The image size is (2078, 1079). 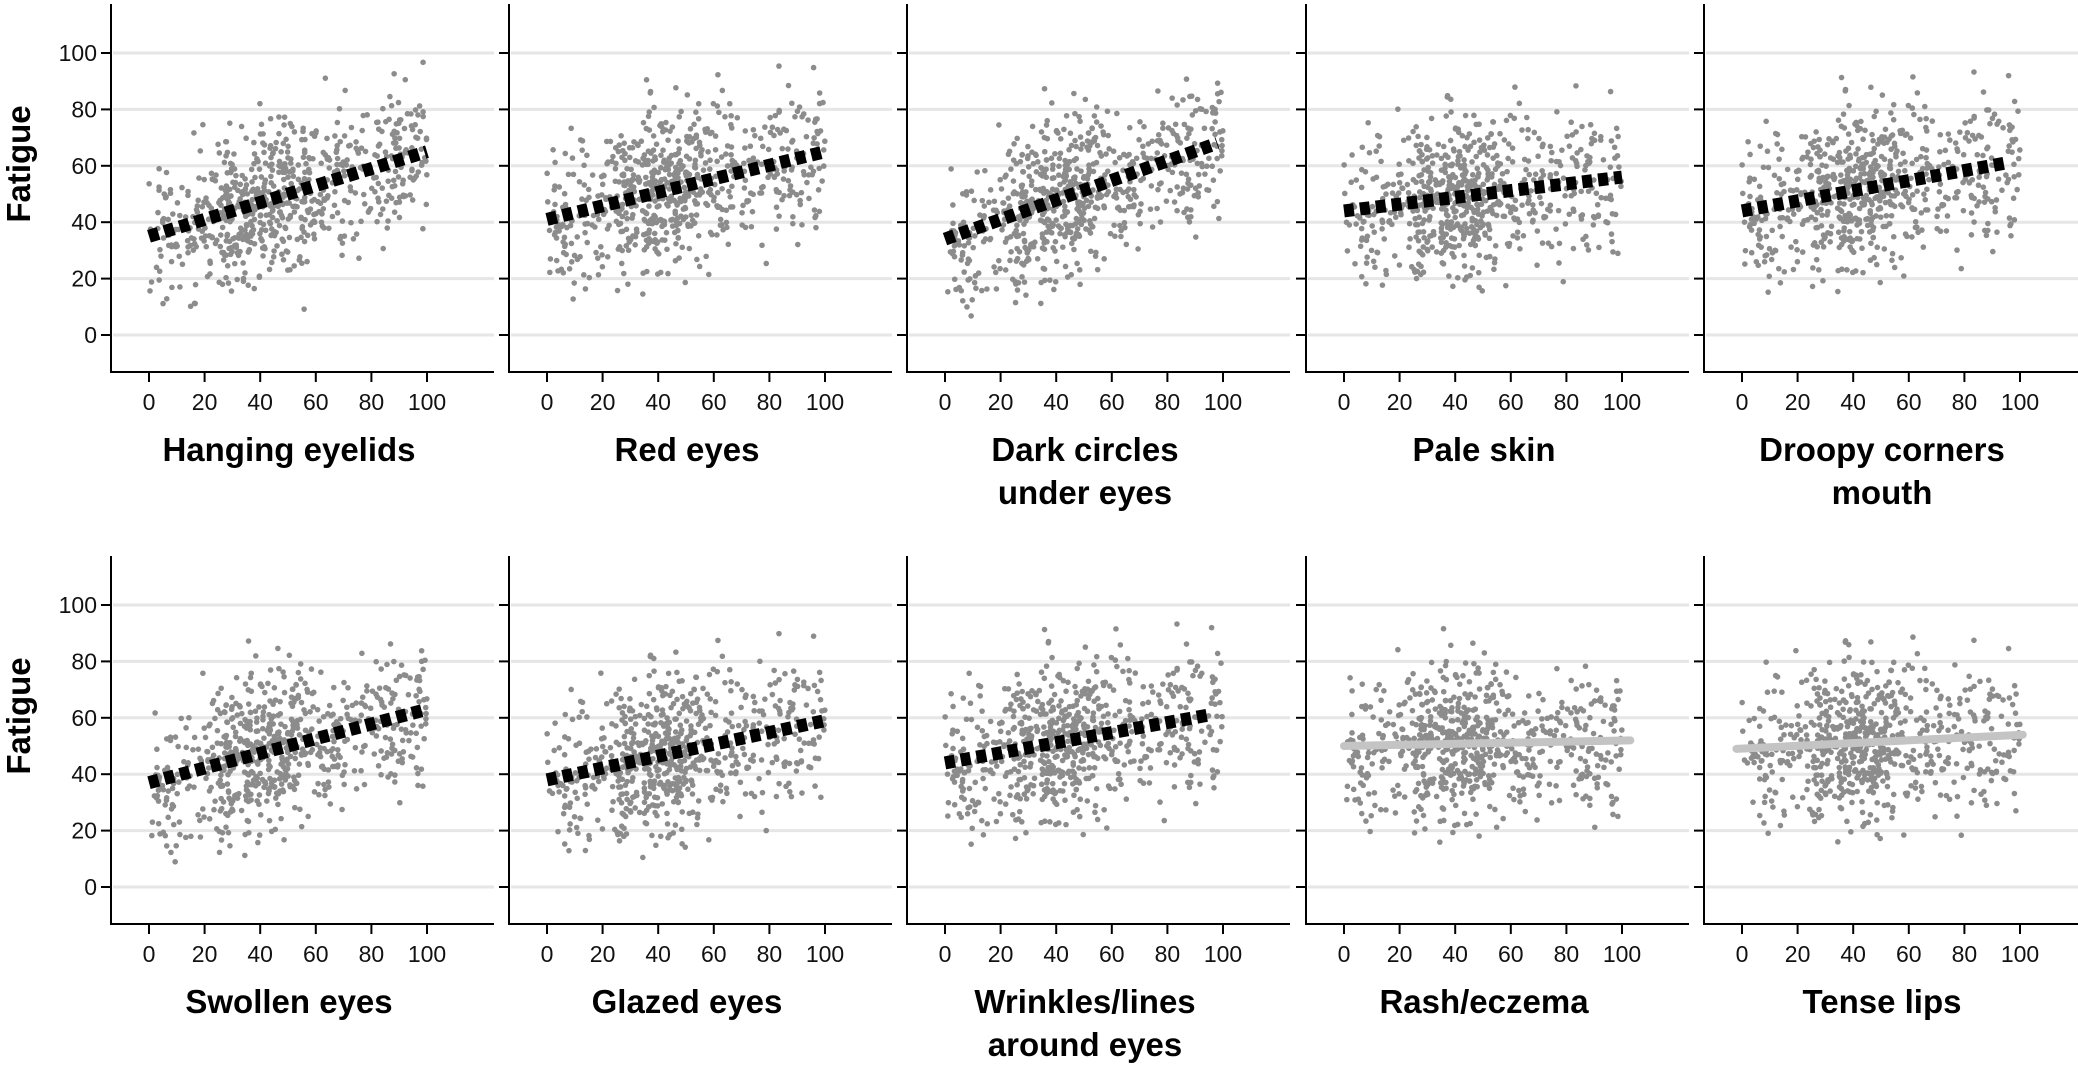 What do you see at coordinates (84, 166) in the screenshot?
I see `y-tick-label: 60` at bounding box center [84, 166].